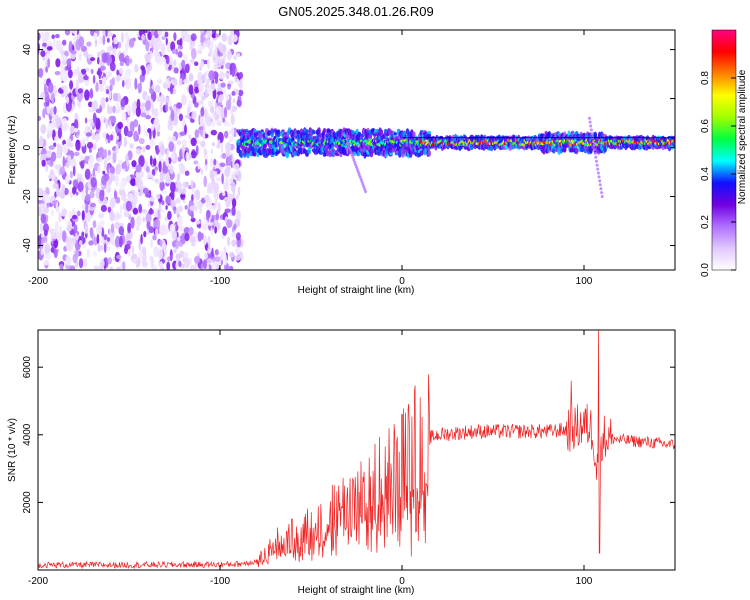 The width and height of the screenshot is (750, 600). What do you see at coordinates (705, 174) in the screenshot?
I see `colorbar-tick-label: 0.4` at bounding box center [705, 174].